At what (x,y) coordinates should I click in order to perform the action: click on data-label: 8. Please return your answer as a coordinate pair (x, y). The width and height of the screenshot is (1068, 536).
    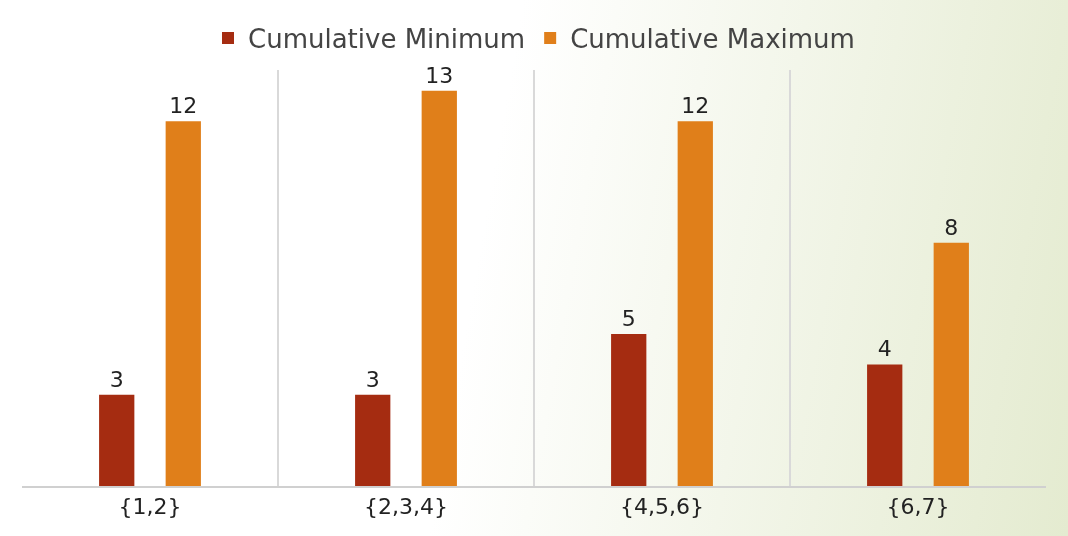
    Looking at the image, I should click on (951, 227).